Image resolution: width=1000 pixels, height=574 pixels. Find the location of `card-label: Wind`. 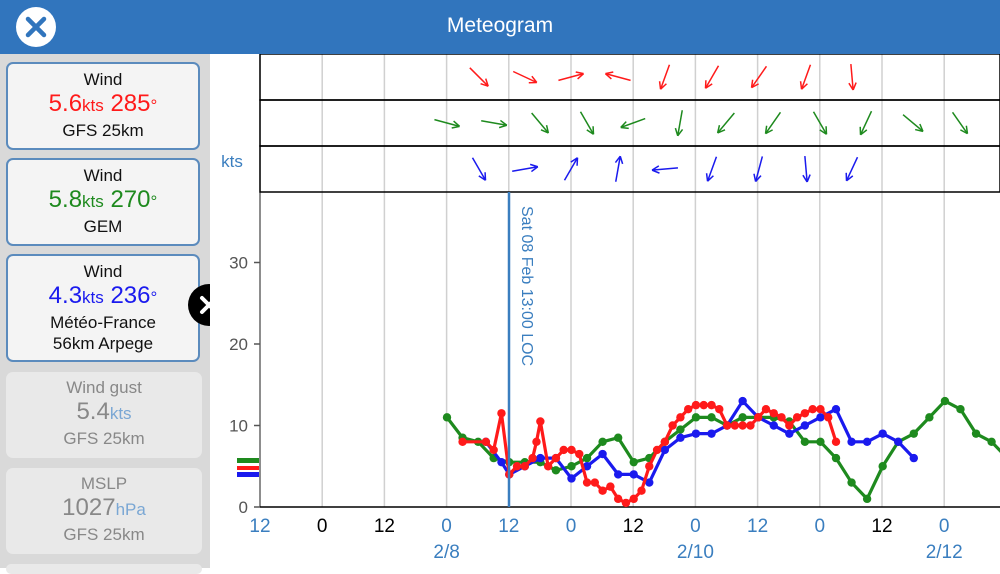

card-label: Wind is located at coordinates (103, 80).